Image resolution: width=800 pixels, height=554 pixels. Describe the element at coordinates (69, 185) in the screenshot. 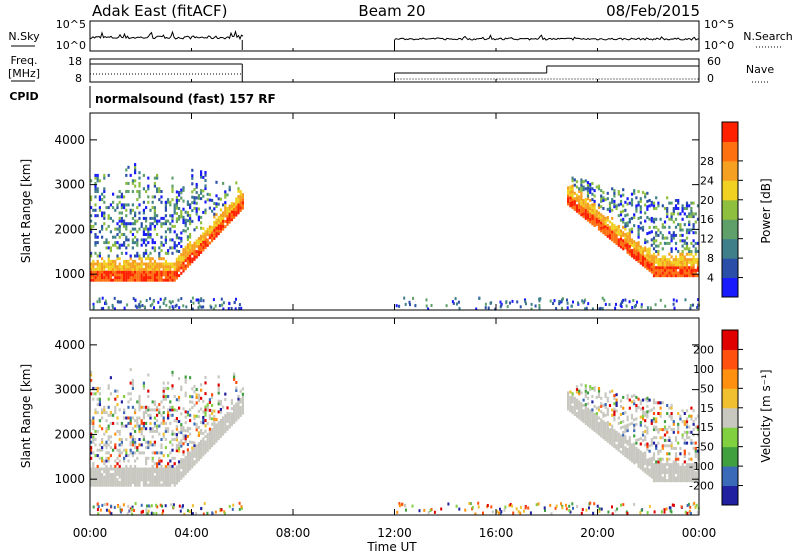

I see `y-tick-label: 3000` at that location.